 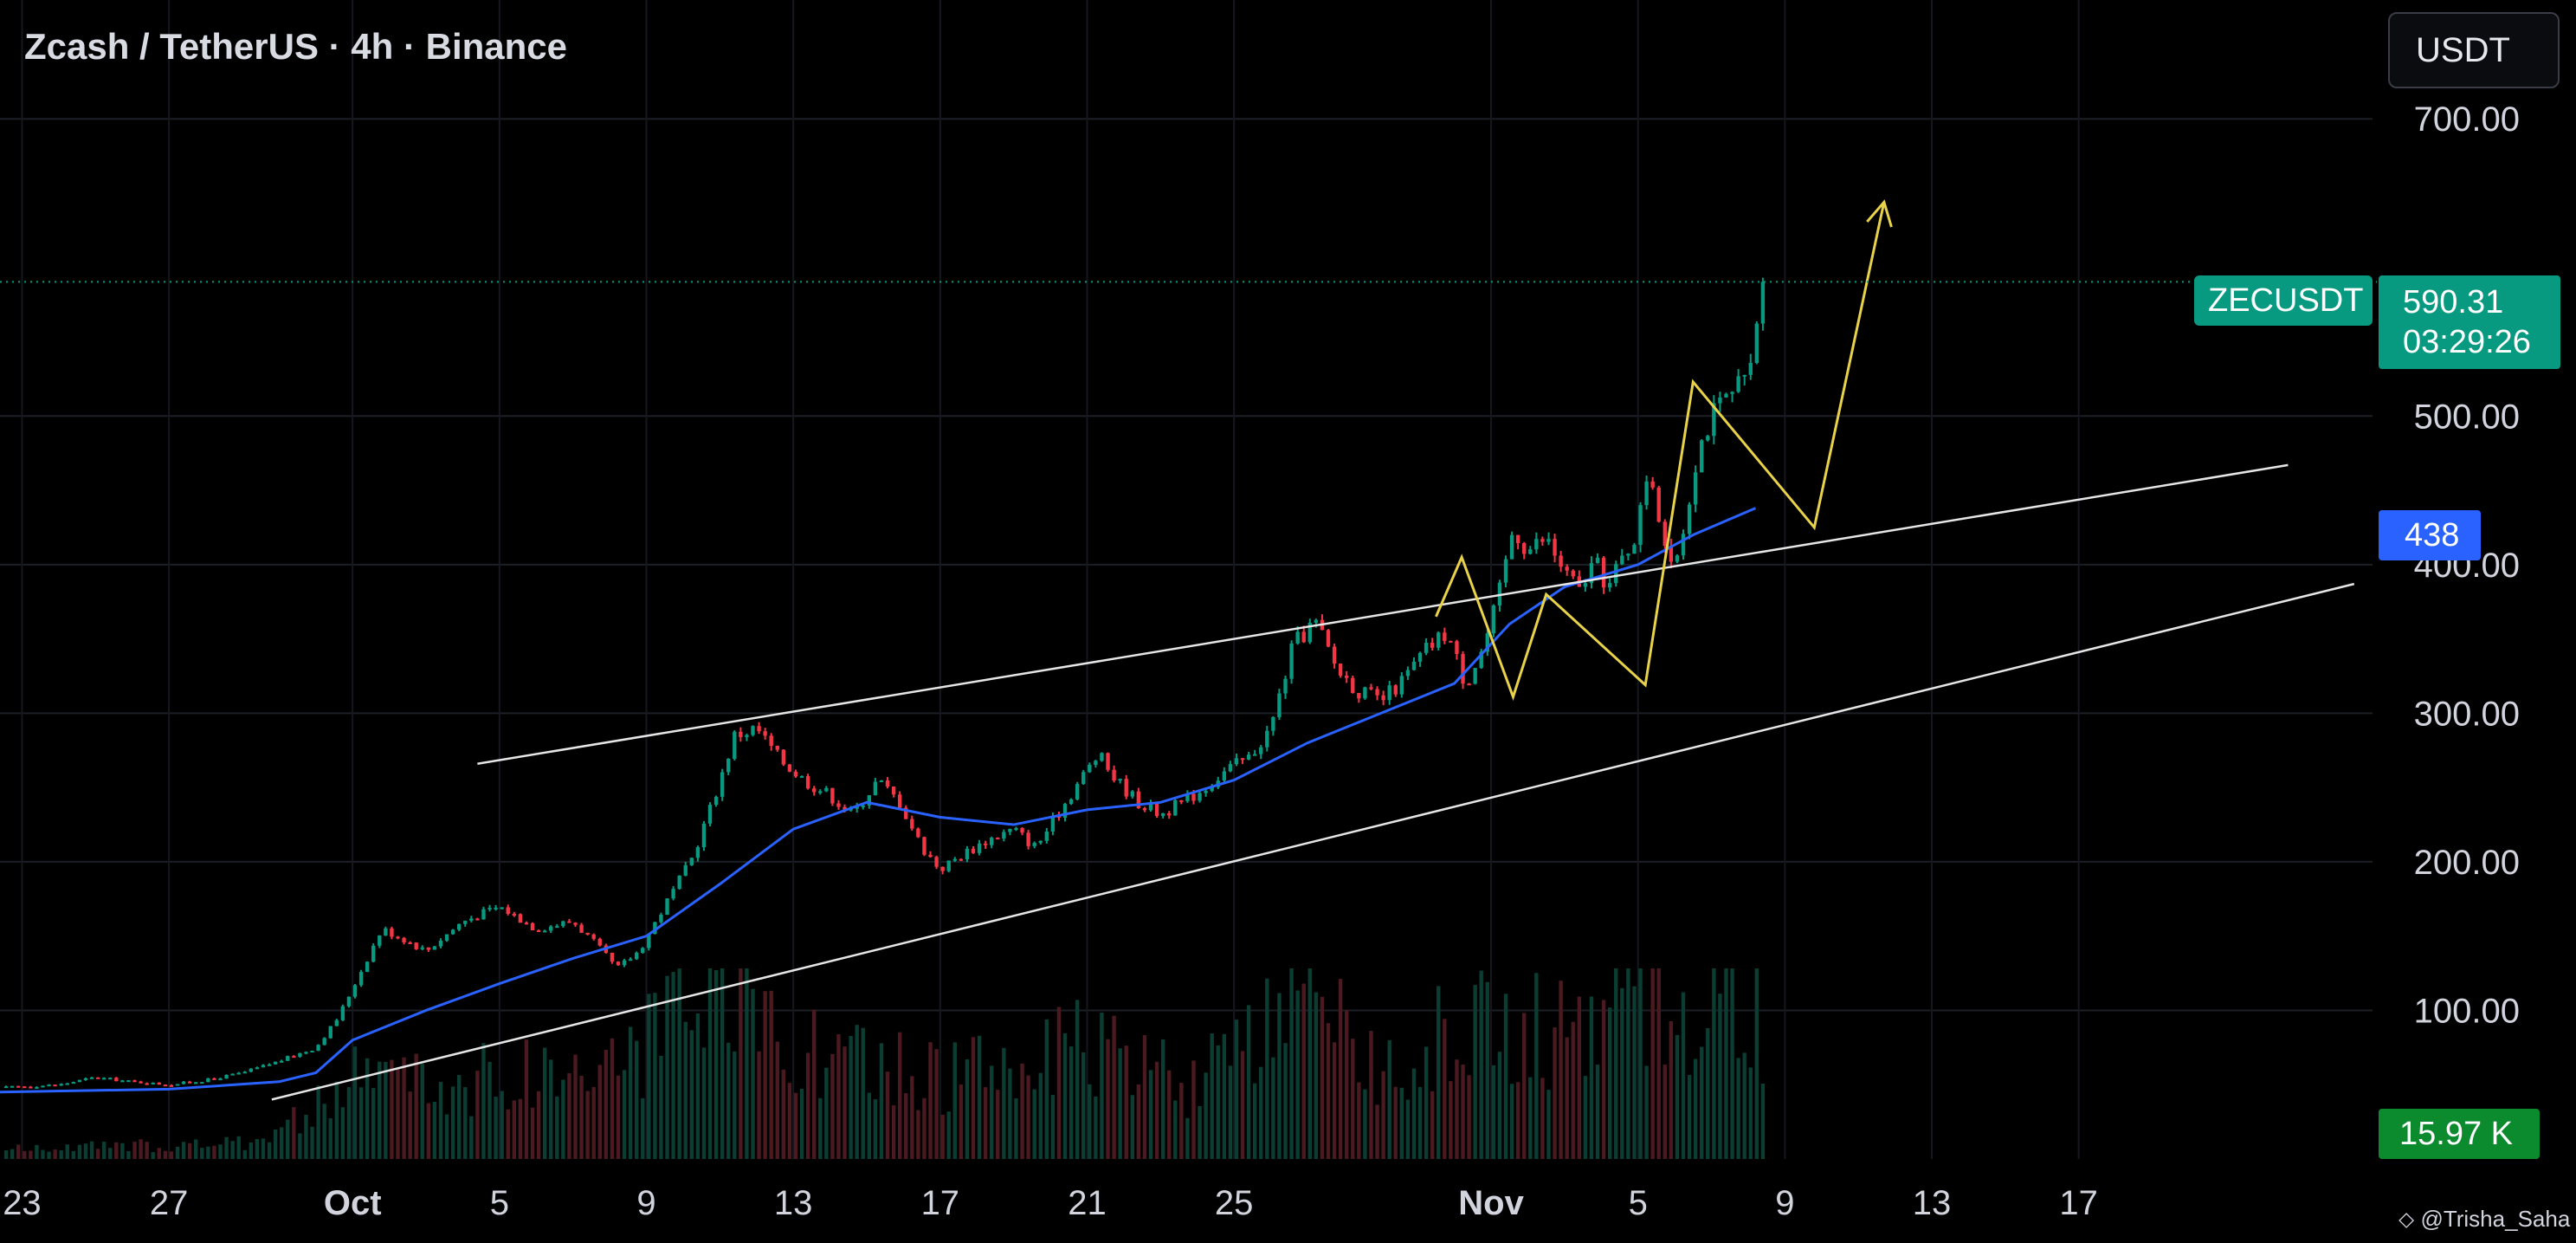 What do you see at coordinates (1050, 1203) in the screenshot?
I see `time-axis: 23 27 Oct 5 9 13 17 21 25 Nov 5 9 13 17` at bounding box center [1050, 1203].